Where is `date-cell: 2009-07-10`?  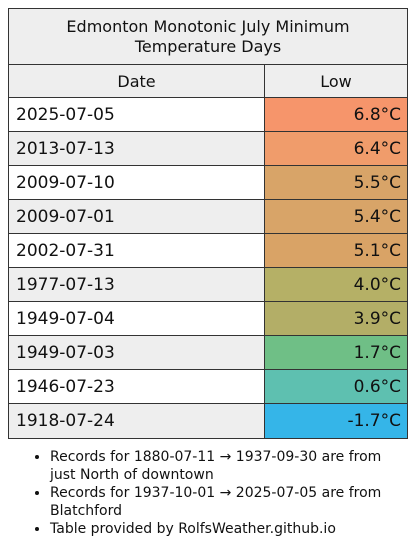
date-cell: 2009-07-10 is located at coordinates (137, 182).